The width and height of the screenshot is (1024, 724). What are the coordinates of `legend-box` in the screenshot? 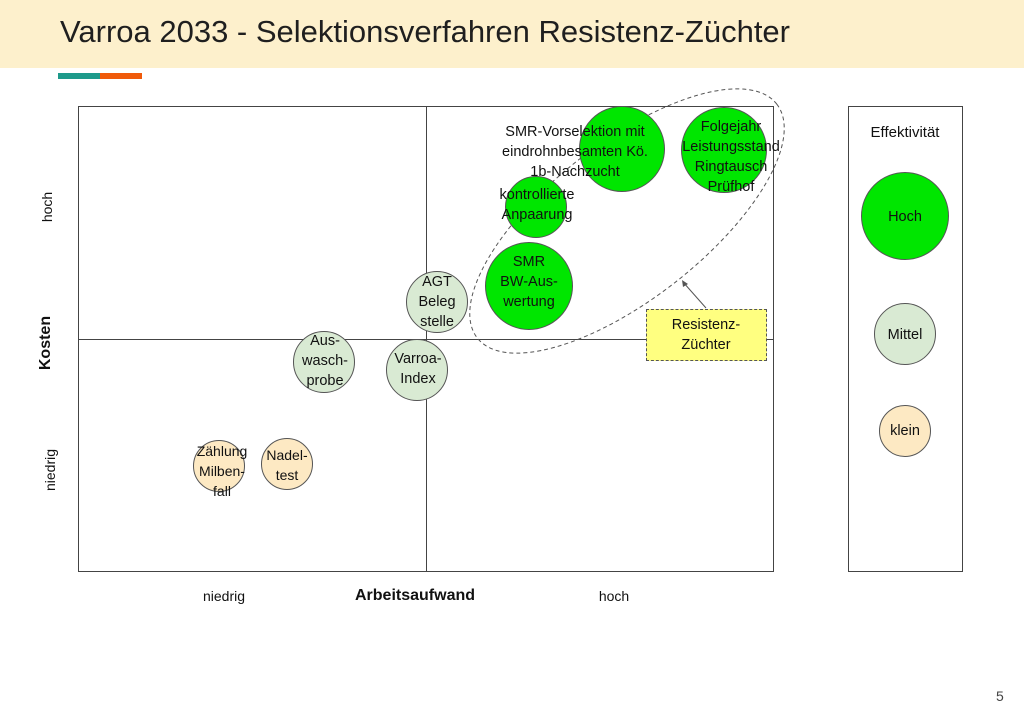 It's located at (905, 339).